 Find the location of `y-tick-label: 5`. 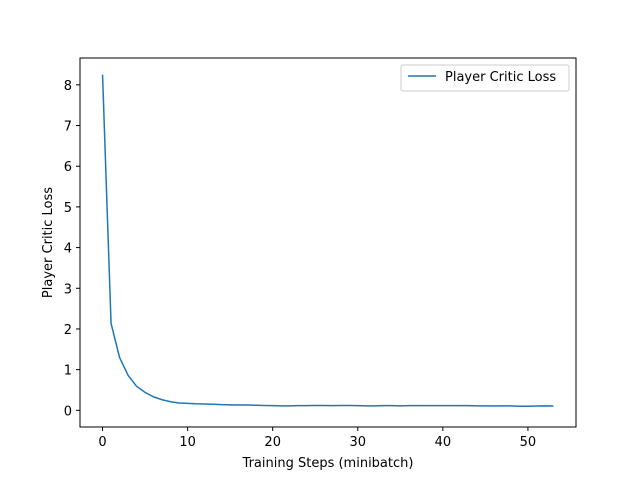

y-tick-label: 5 is located at coordinates (68, 208).